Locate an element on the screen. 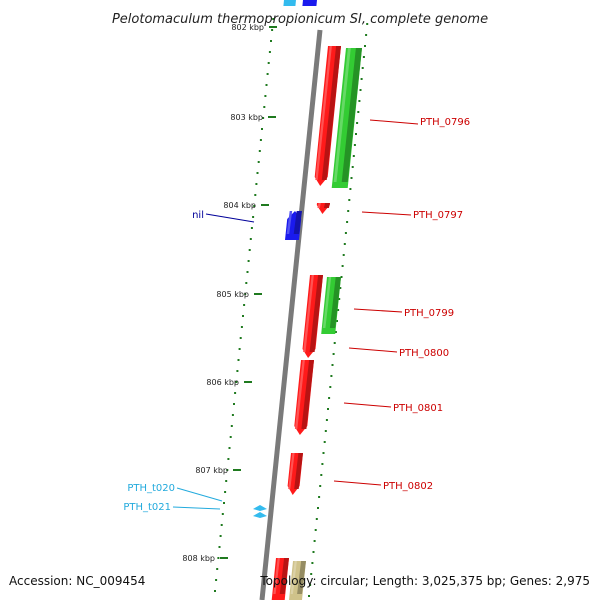  scale-tick: 803 kbp is located at coordinates (253, 117).